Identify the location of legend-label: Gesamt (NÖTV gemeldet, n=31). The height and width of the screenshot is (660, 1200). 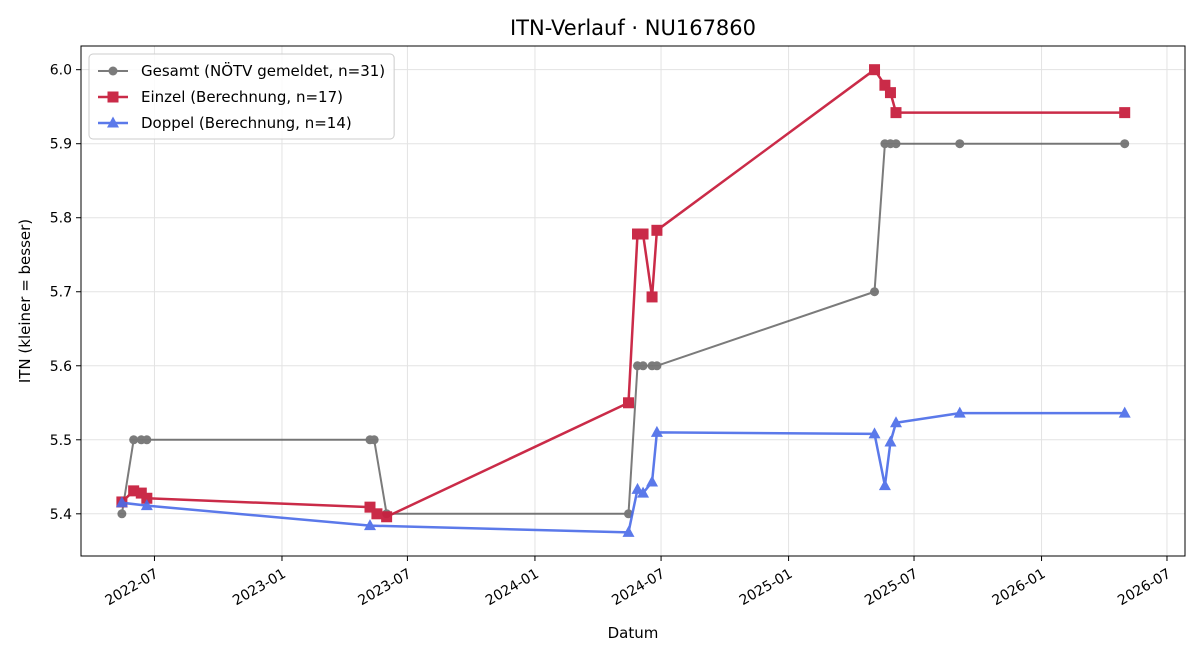
(263, 70).